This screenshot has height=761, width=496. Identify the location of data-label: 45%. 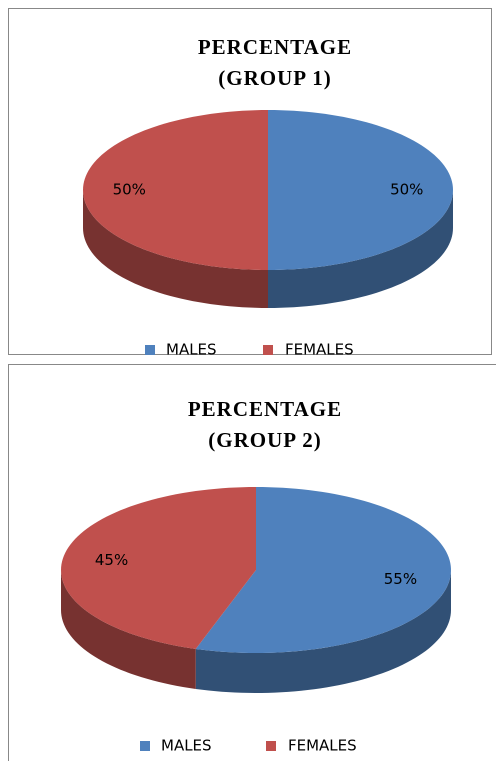
(111, 560).